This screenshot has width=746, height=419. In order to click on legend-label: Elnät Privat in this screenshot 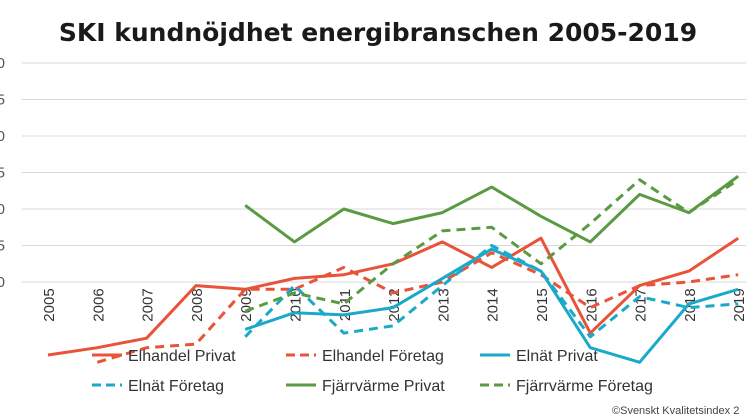, I will do `click(557, 356)`.